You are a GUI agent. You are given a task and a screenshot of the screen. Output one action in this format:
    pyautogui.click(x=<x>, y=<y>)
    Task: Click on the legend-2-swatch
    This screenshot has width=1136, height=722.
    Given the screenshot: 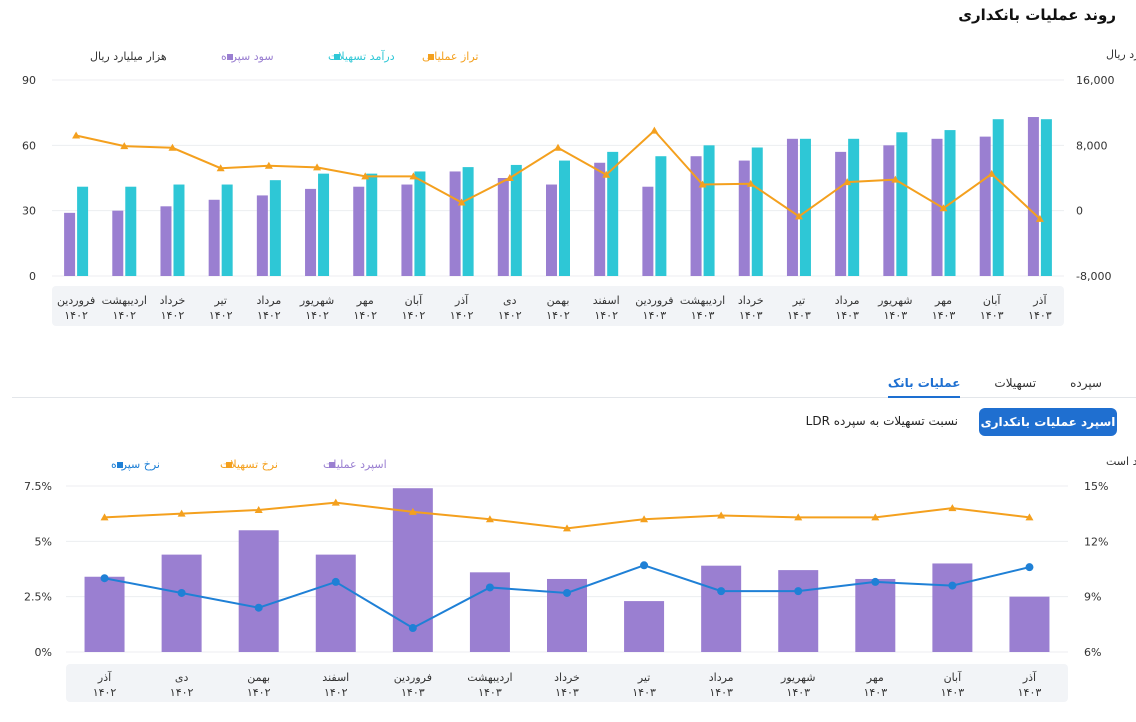 What is the action you would take?
    pyautogui.click(x=229, y=465)
    